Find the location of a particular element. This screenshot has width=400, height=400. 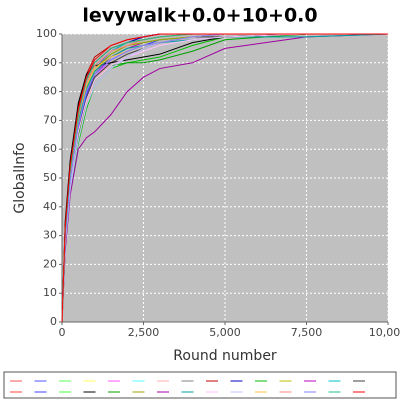

y-tick-label: 0 is located at coordinates (53, 321).